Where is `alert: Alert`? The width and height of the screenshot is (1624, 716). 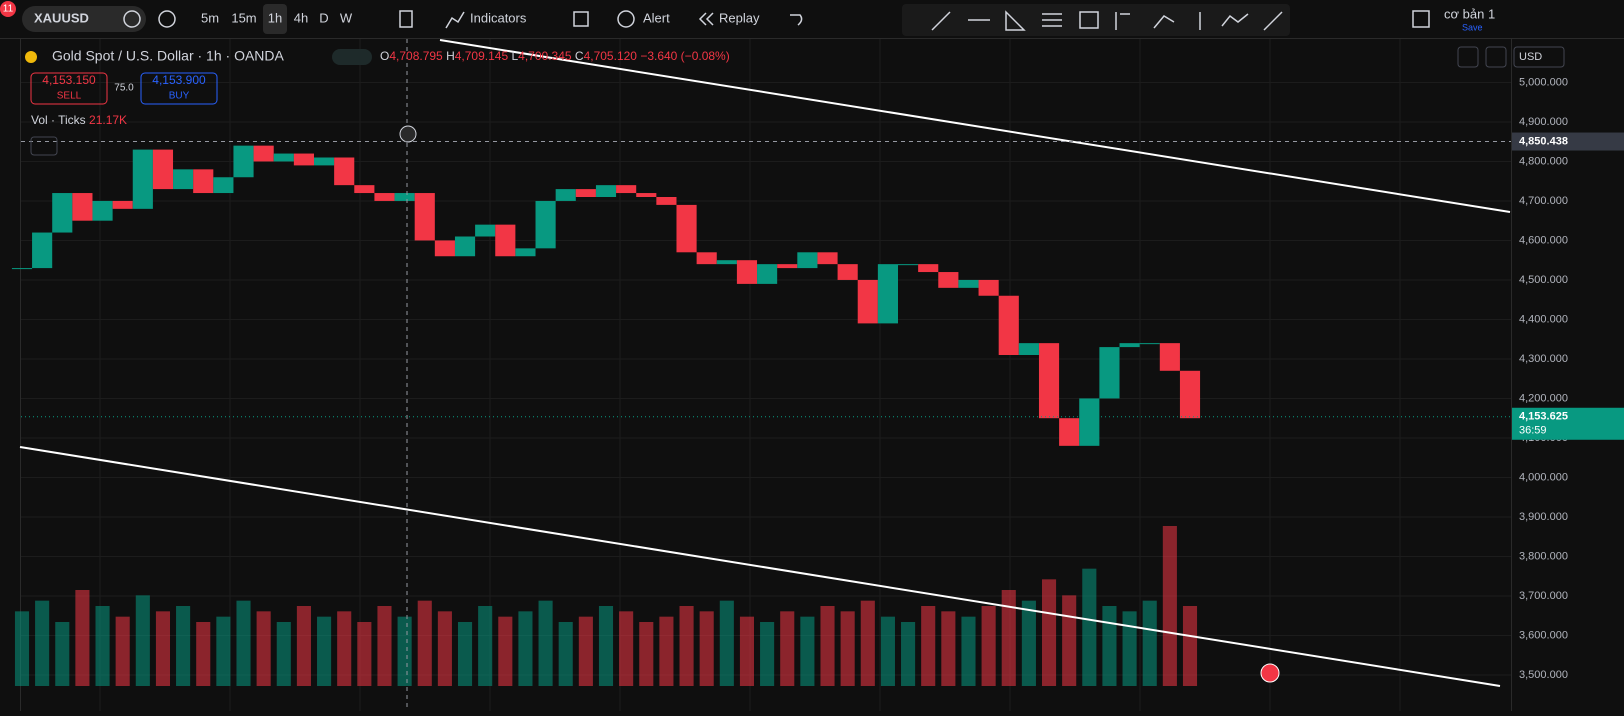 alert: Alert is located at coordinates (656, 17).